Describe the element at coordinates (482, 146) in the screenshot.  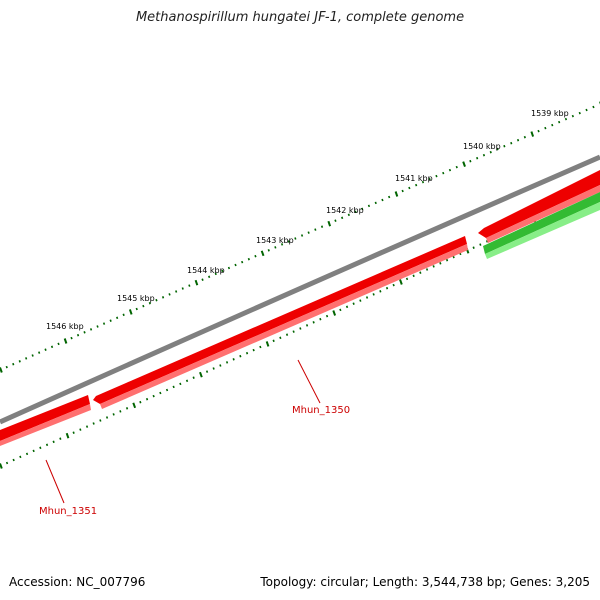
I see `kbp-label: 1540 kbp` at that location.